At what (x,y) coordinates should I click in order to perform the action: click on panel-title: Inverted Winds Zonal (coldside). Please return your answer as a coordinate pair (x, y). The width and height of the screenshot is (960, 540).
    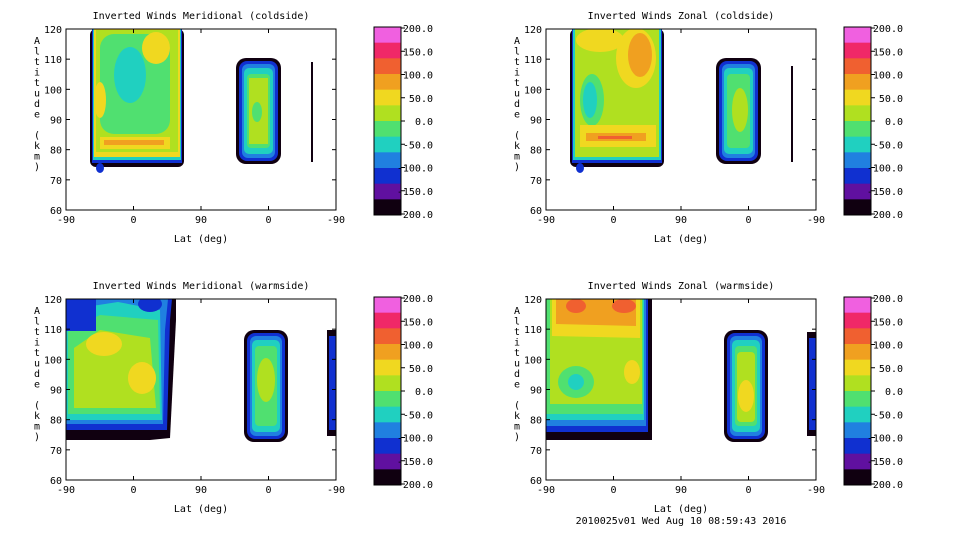
    Looking at the image, I should click on (681, 16).